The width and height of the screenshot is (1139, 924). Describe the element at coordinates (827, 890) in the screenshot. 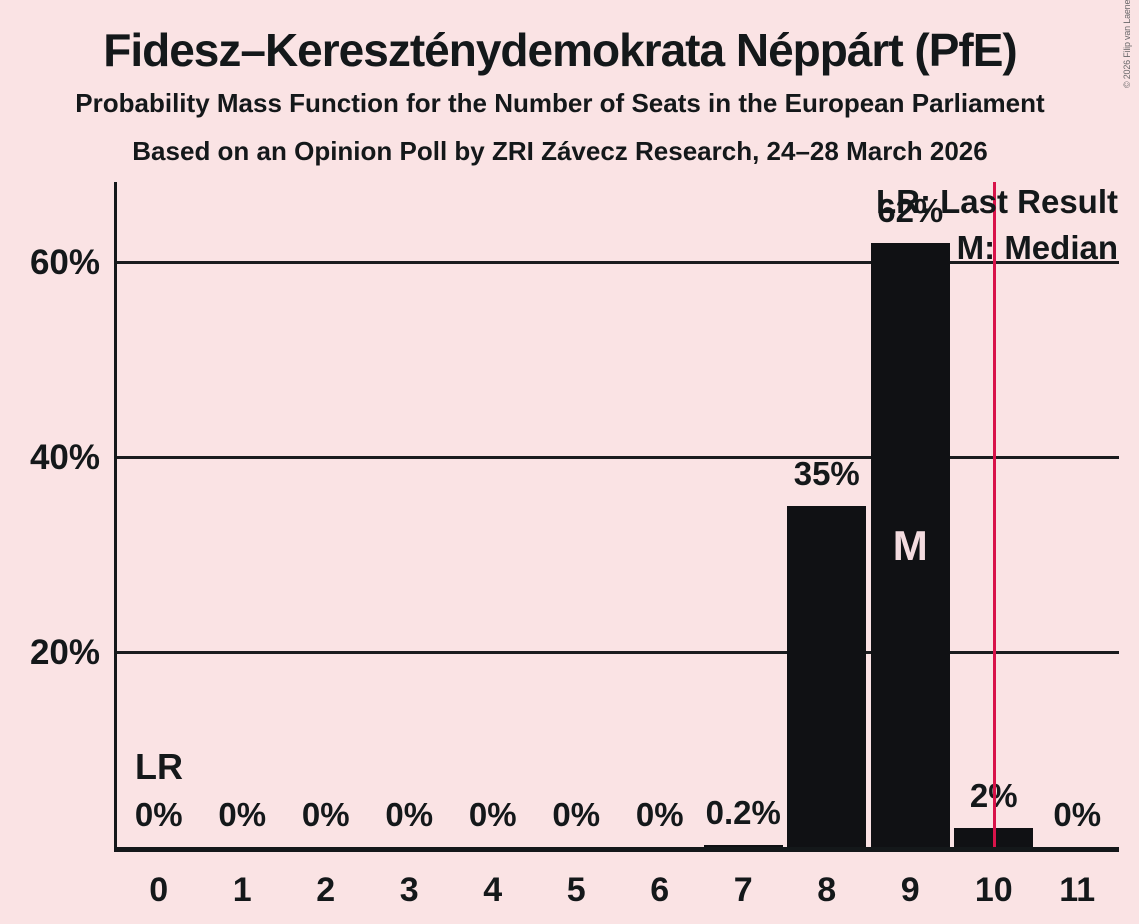

I see `x-axis-label-8: 8` at that location.